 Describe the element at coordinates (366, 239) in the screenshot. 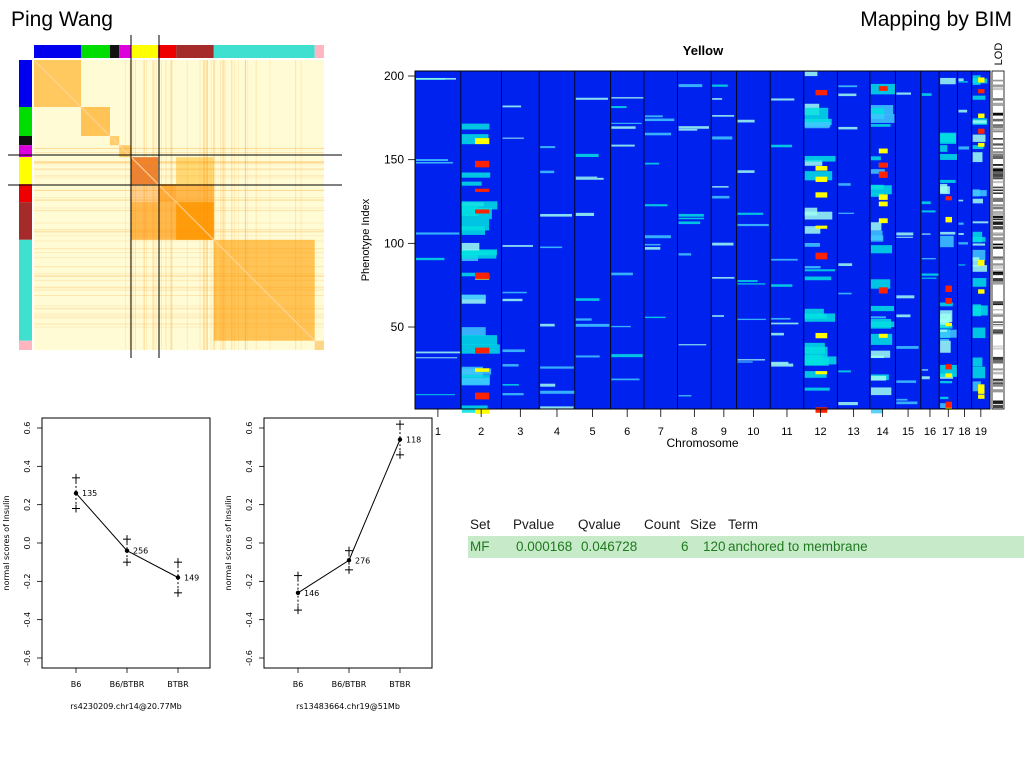

I see `y-axis-label: Phenotype Index` at that location.